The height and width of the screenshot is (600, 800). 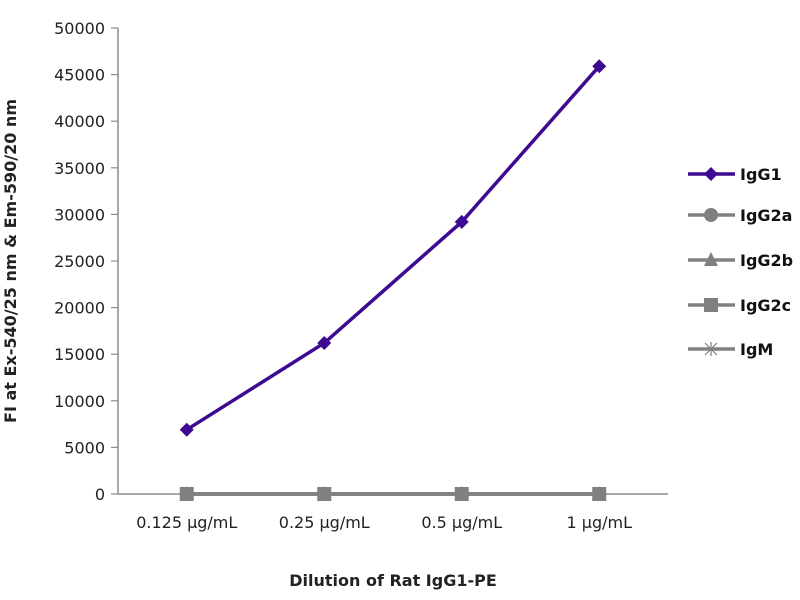 I want to click on x-tick-label: 0.5 µg/mL, so click(x=461, y=522).